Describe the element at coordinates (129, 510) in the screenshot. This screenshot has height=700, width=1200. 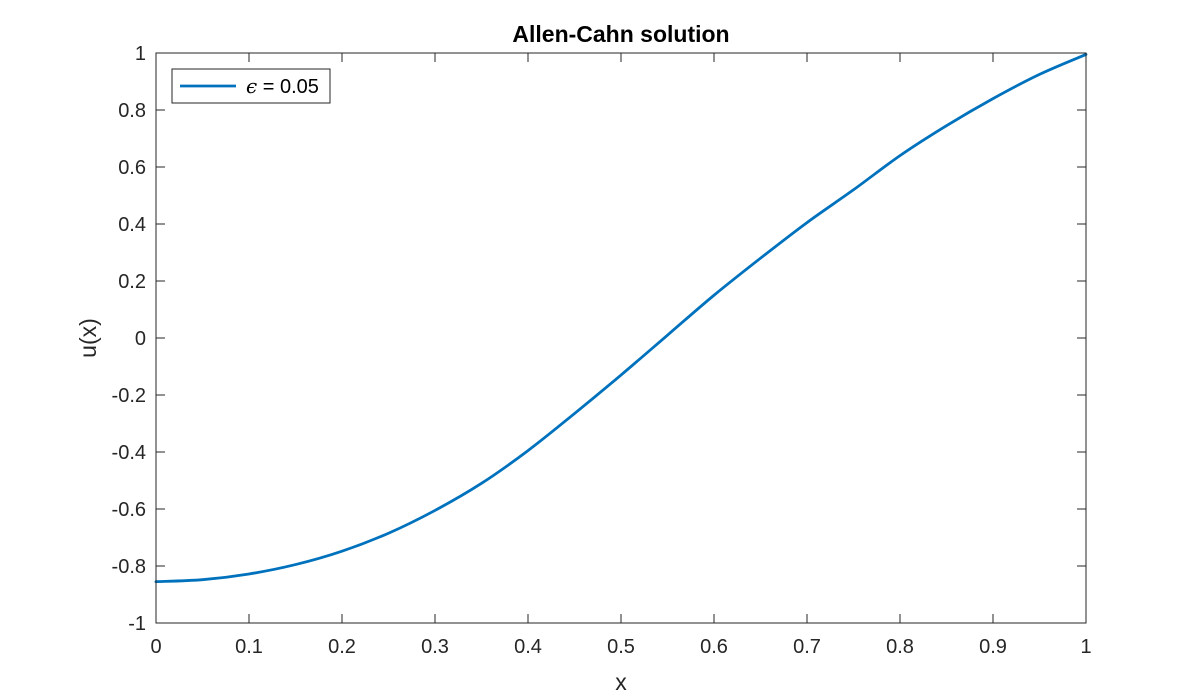
I see `y-tick-label: -0.6` at that location.